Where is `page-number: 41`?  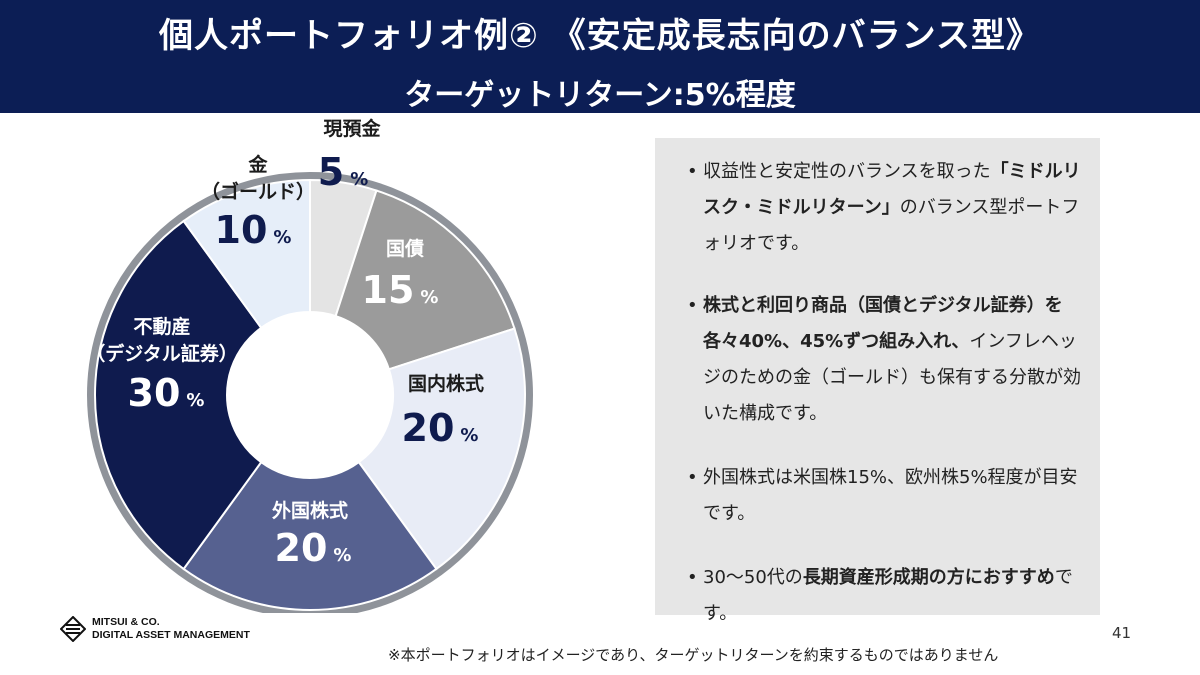 page-number: 41 is located at coordinates (1122, 633).